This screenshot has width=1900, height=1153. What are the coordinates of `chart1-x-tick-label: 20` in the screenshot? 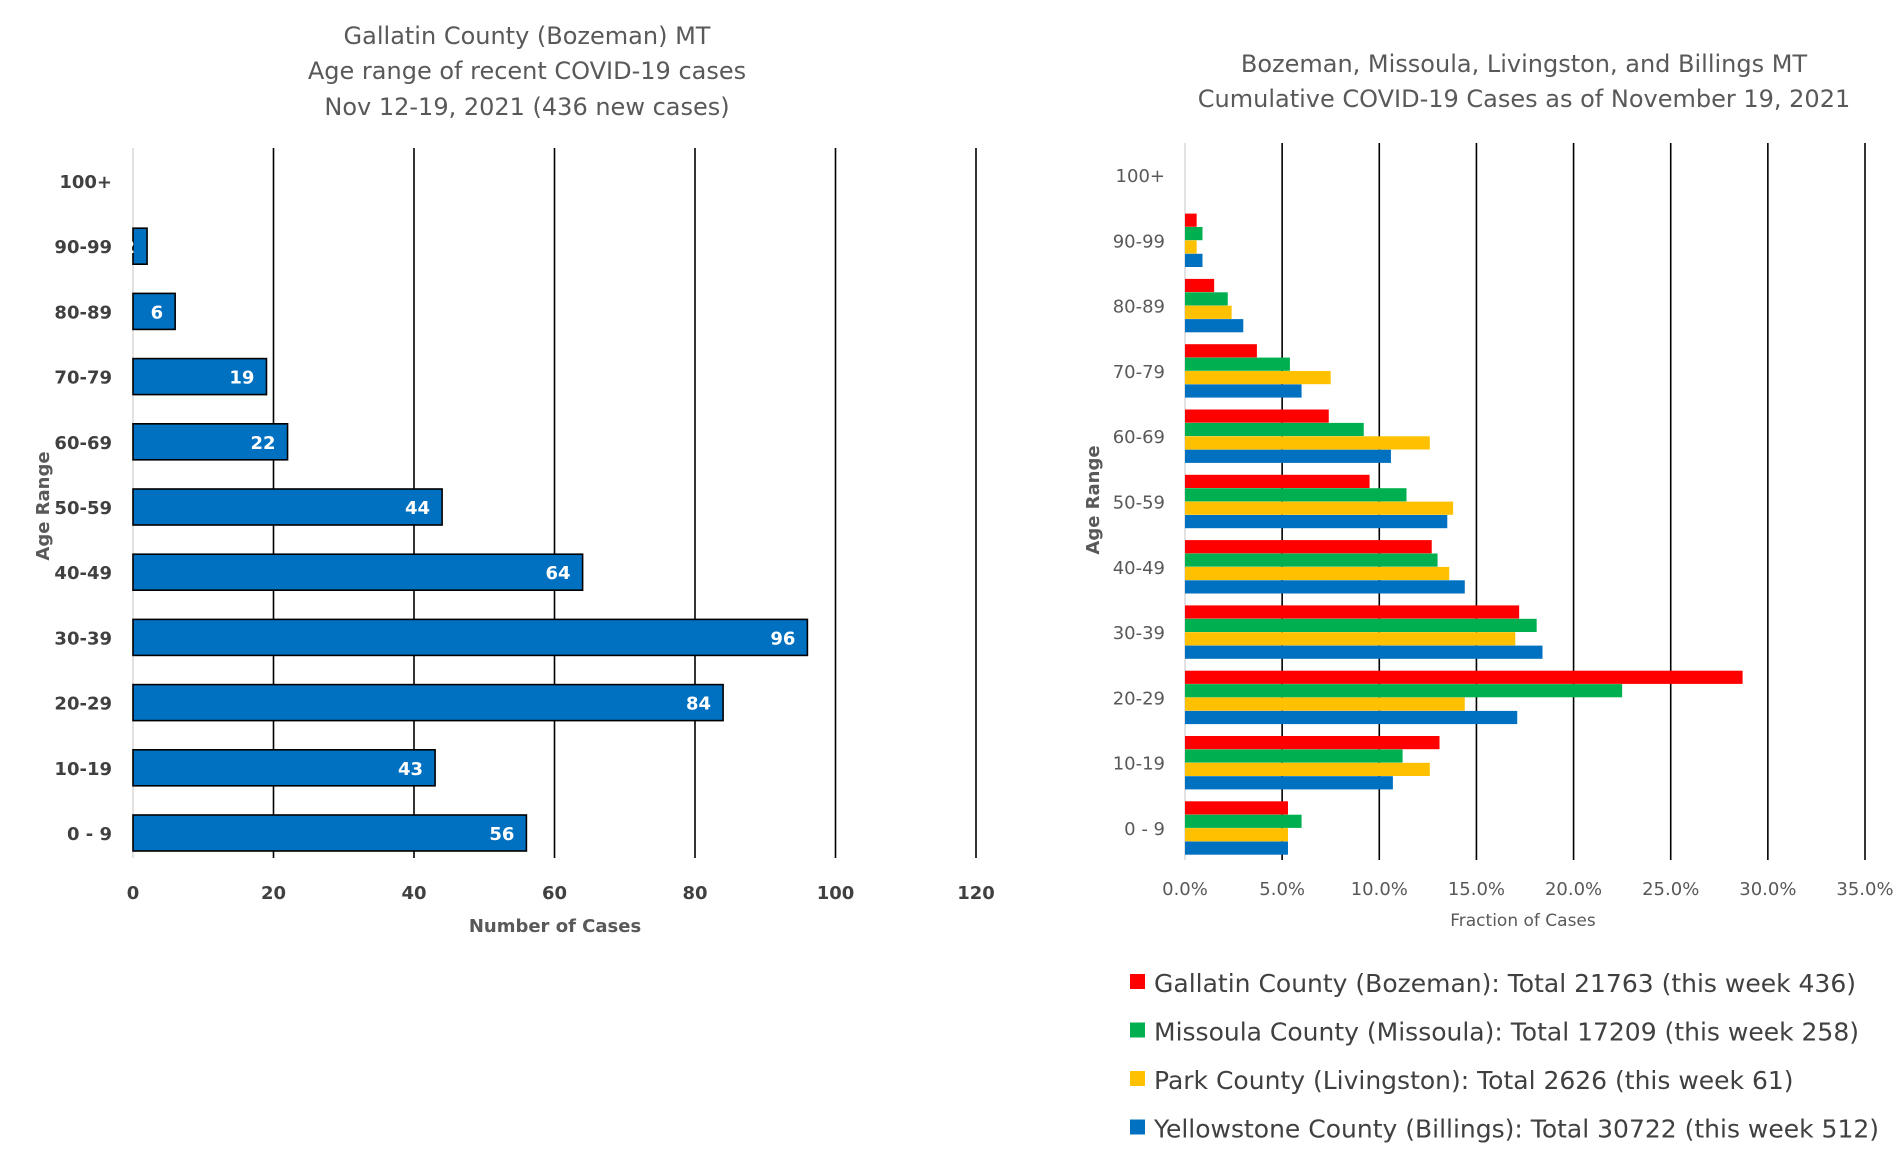 It's located at (273, 893).